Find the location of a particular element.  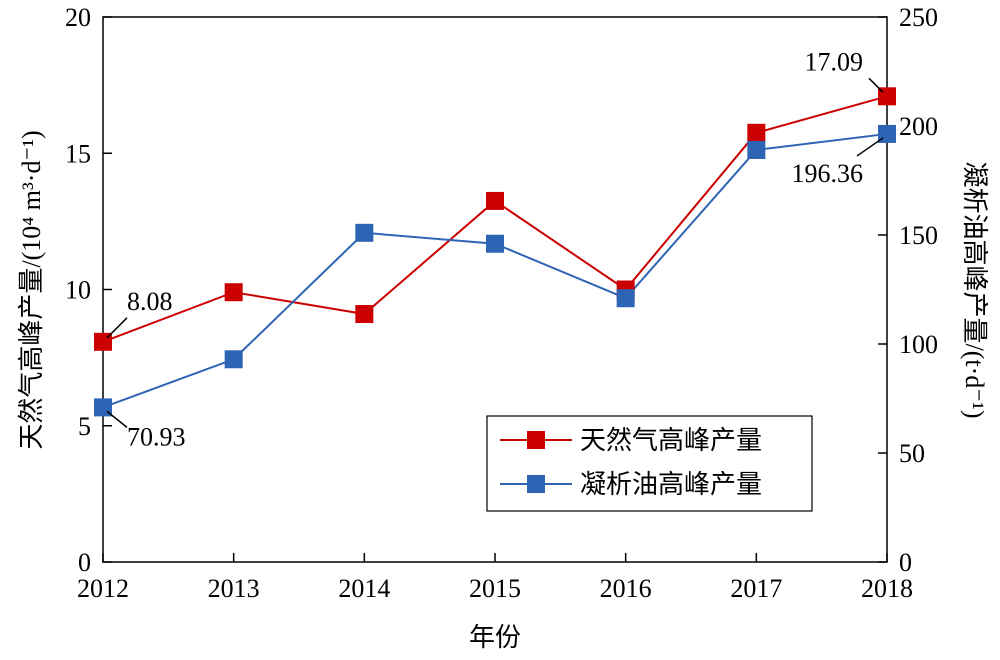

y-left-tick-label: 5 is located at coordinates (84, 426).